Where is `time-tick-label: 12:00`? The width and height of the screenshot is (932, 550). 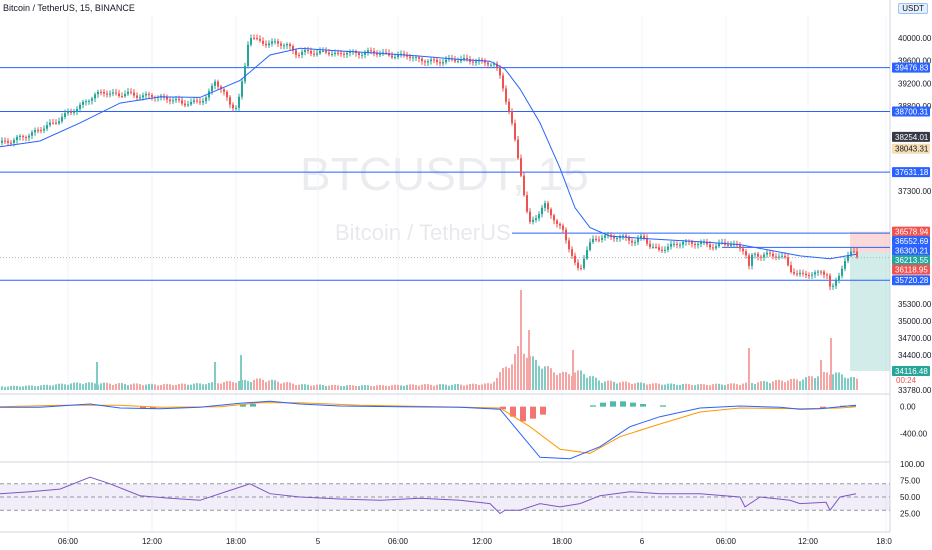 time-tick-label: 12:00 is located at coordinates (482, 541).